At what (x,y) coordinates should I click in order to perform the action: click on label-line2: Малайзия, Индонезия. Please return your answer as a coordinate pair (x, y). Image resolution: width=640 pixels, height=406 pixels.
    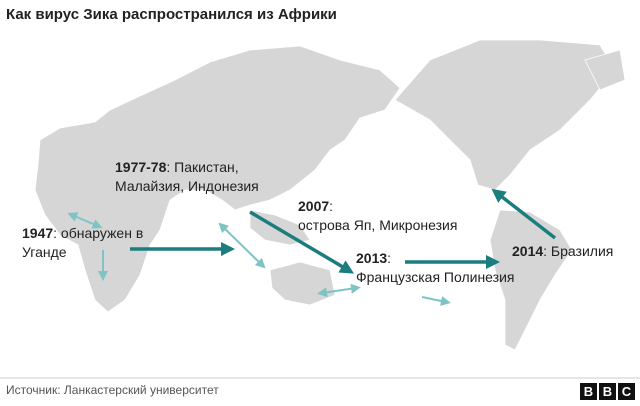
    Looking at the image, I should click on (187, 186).